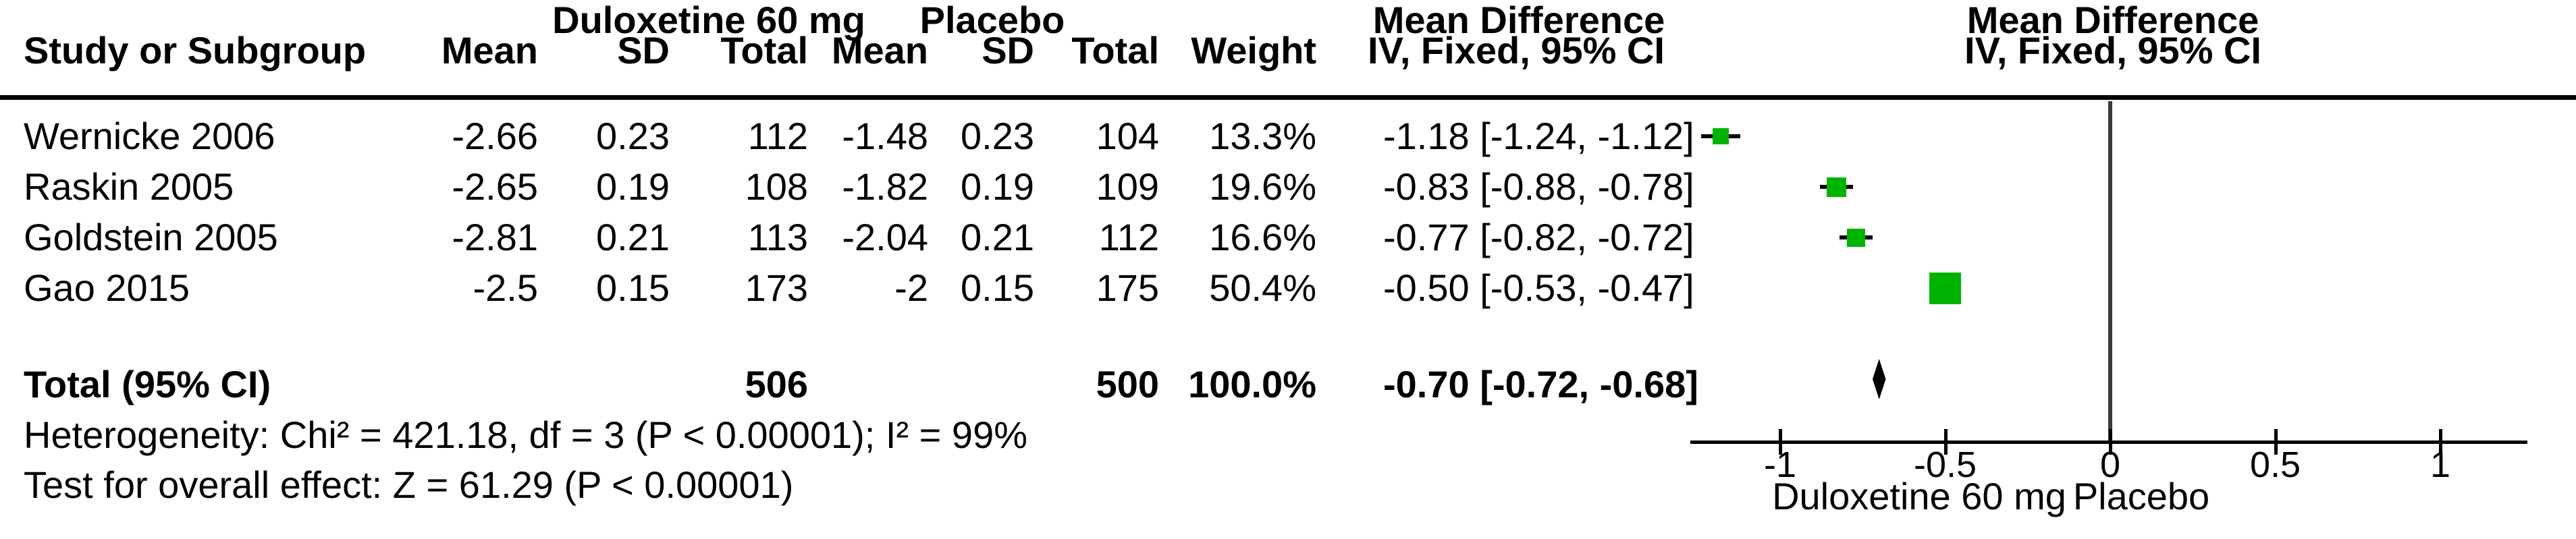  What do you see at coordinates (880, 50) in the screenshot?
I see `column-header-mean-control: Mean` at bounding box center [880, 50].